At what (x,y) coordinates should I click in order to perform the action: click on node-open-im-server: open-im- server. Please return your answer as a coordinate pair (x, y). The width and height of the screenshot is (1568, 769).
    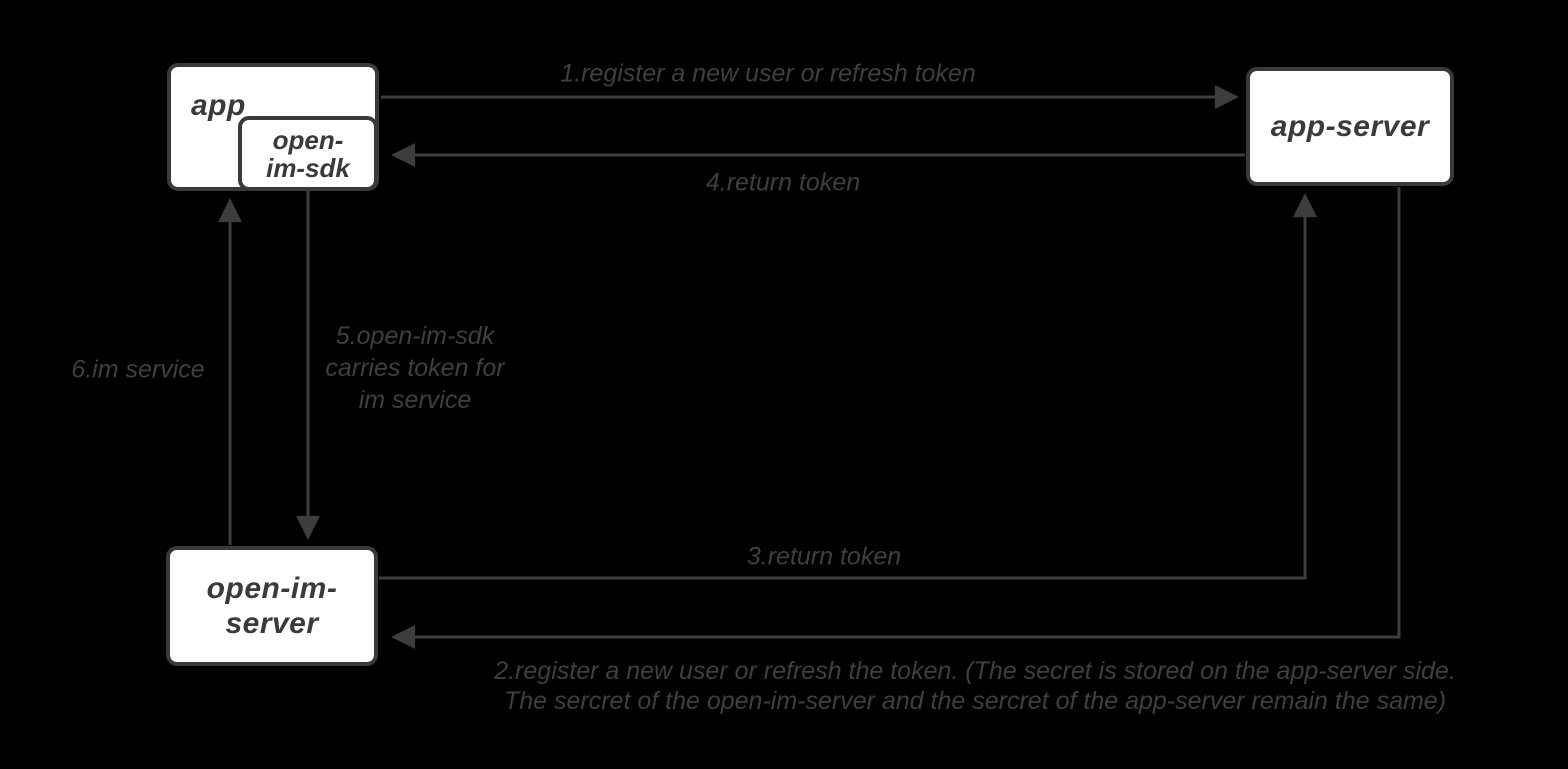
    Looking at the image, I should click on (272, 606).